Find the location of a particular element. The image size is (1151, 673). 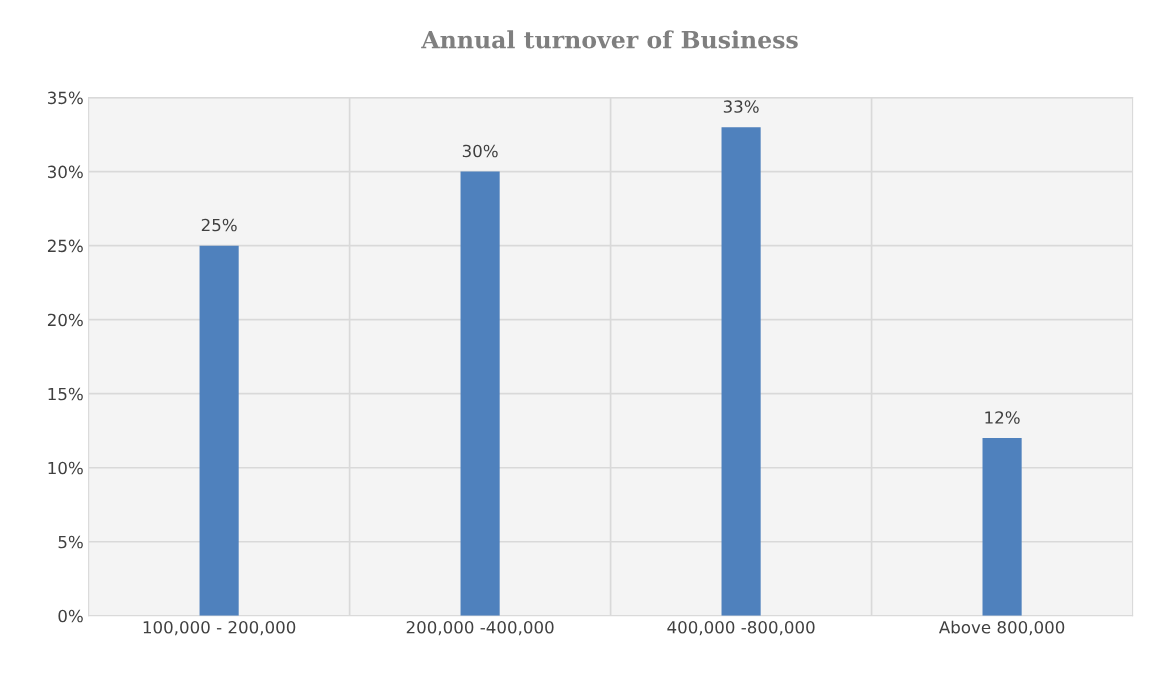

data-label: 30% is located at coordinates (480, 151).